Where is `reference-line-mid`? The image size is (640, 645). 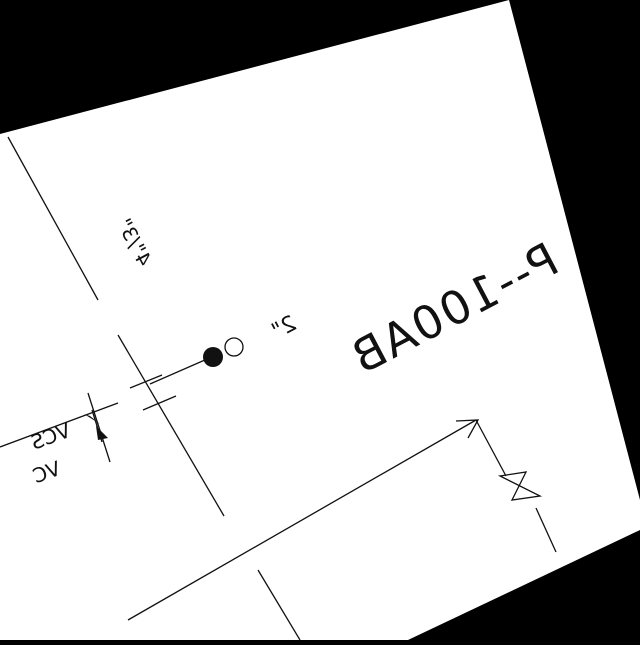 reference-line-mid is located at coordinates (171, 425).